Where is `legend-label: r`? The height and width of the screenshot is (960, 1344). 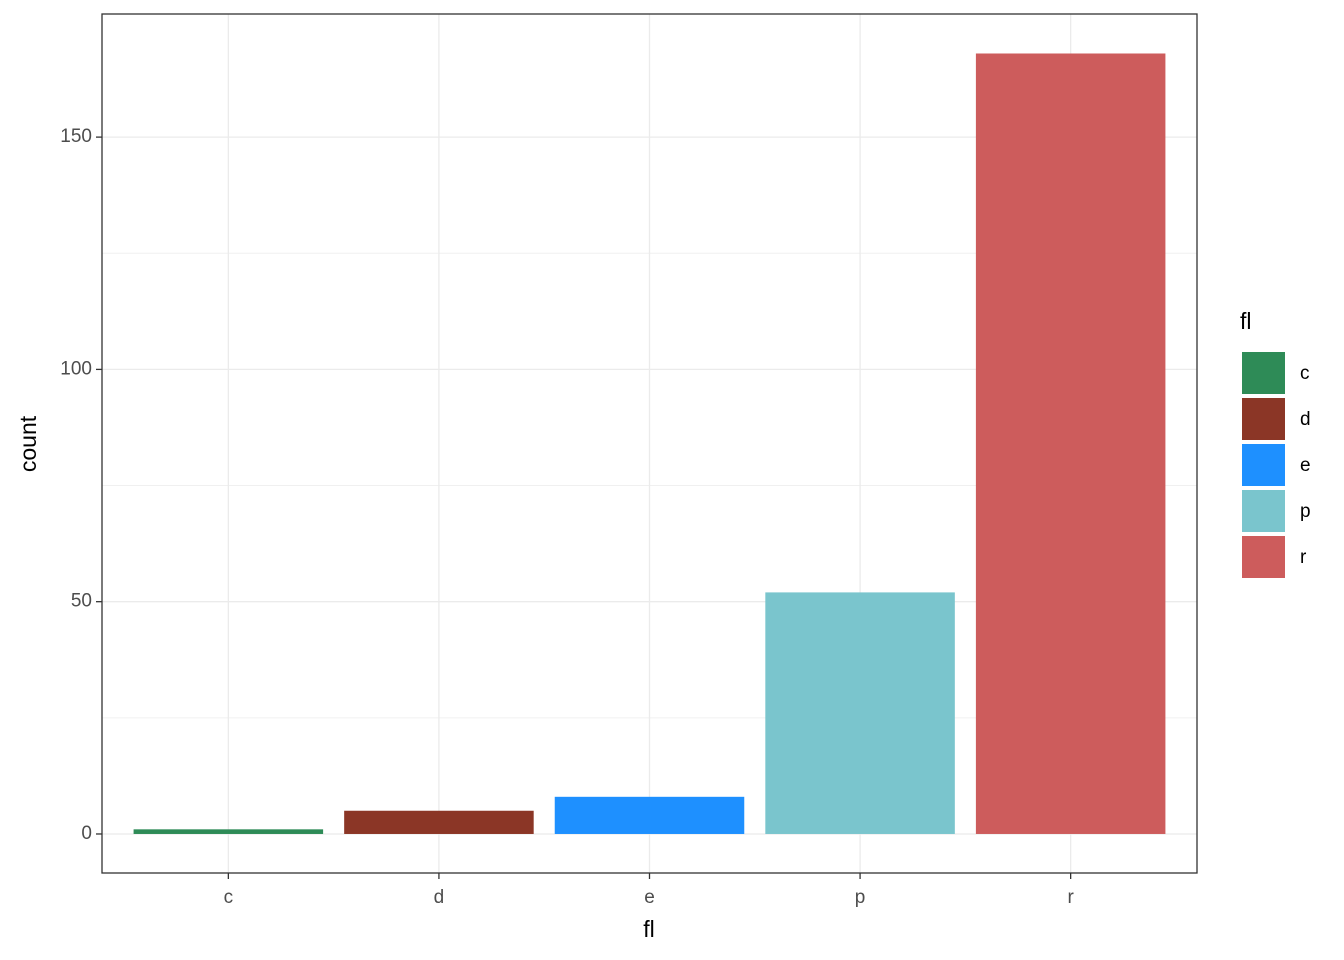
legend-label: r is located at coordinates (1303, 557).